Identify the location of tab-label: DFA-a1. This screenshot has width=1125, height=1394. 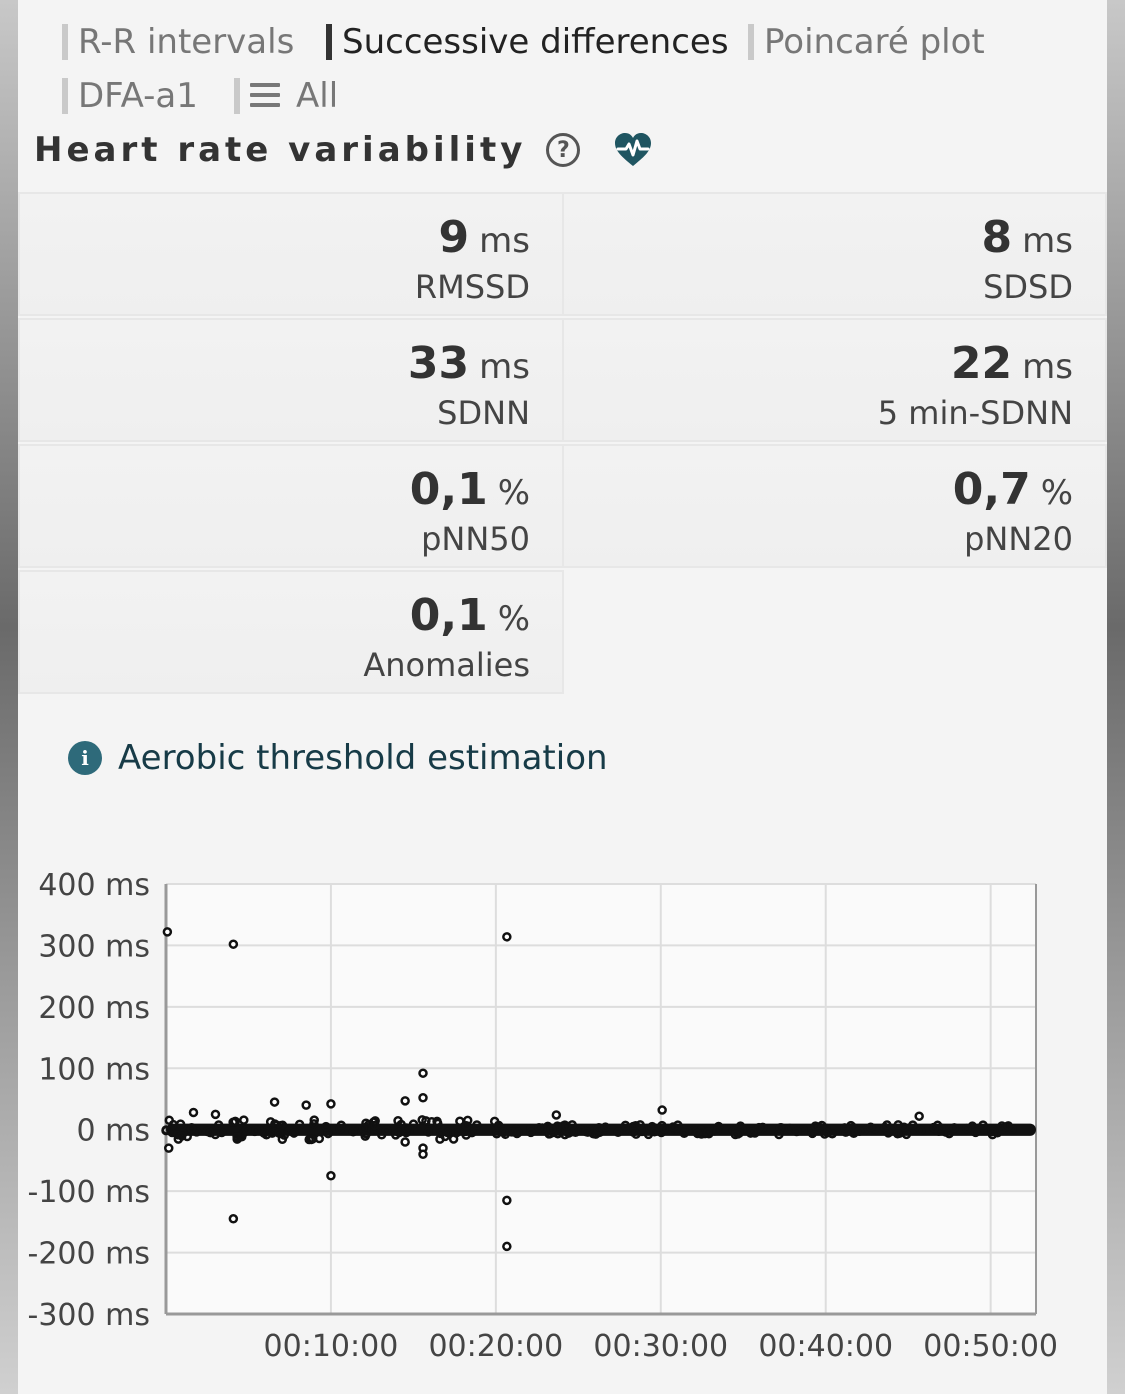
(138, 96).